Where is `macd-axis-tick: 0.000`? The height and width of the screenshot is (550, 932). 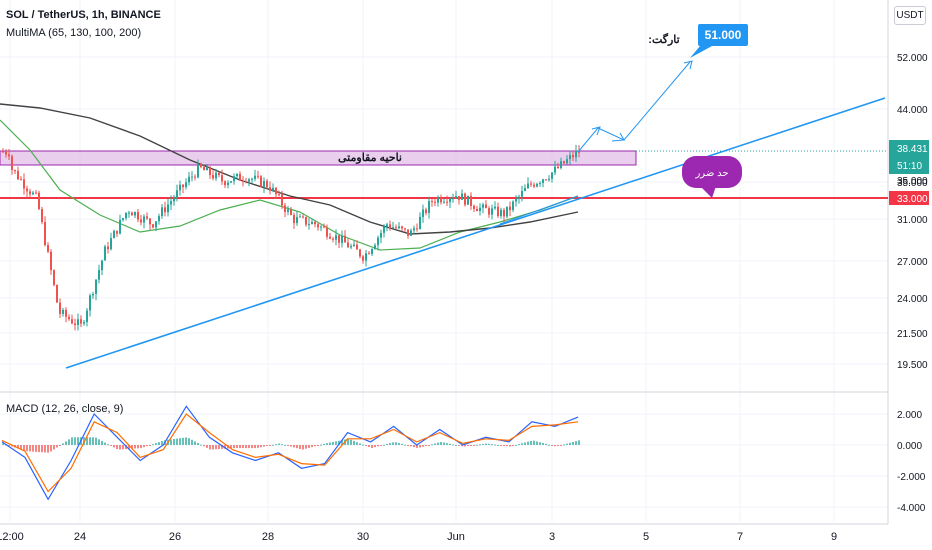
macd-axis-tick: 0.000 is located at coordinates (909, 446).